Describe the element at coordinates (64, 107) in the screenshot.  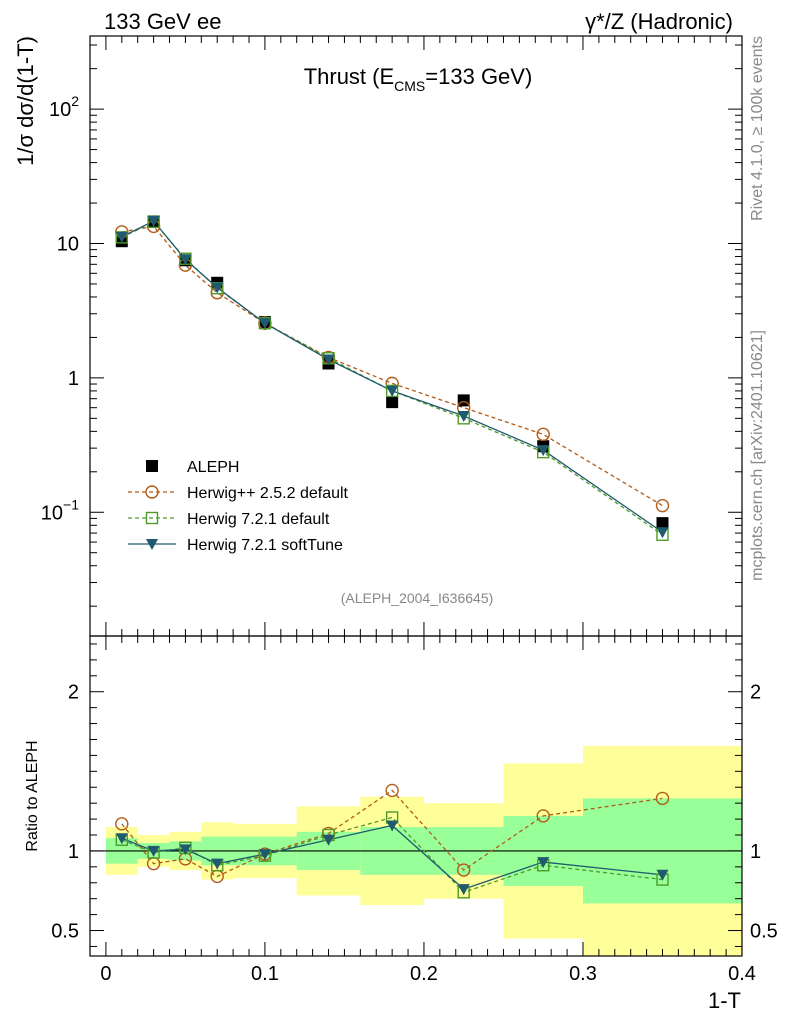
I see `main-y-tick-label: 10²` at that location.